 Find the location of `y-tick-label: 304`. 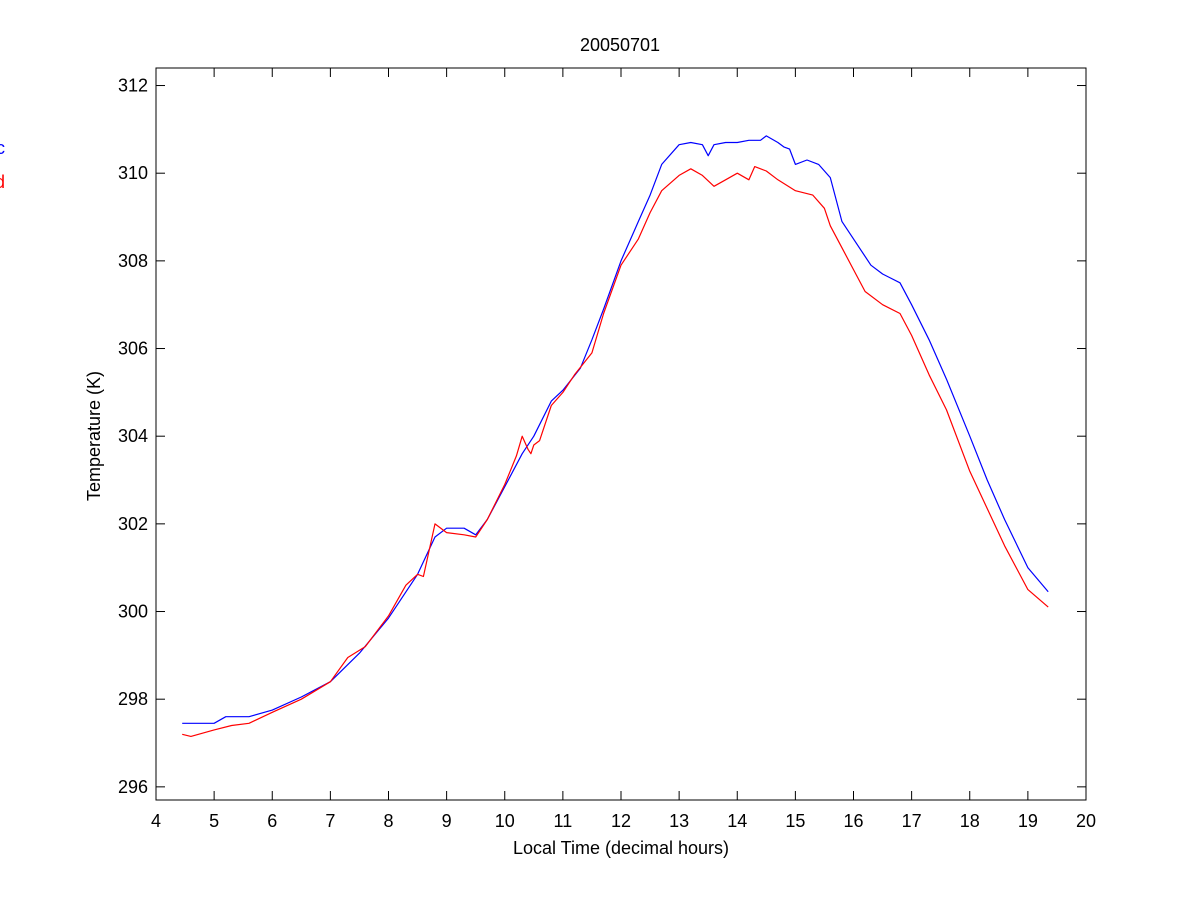

y-tick-label: 304 is located at coordinates (133, 436).